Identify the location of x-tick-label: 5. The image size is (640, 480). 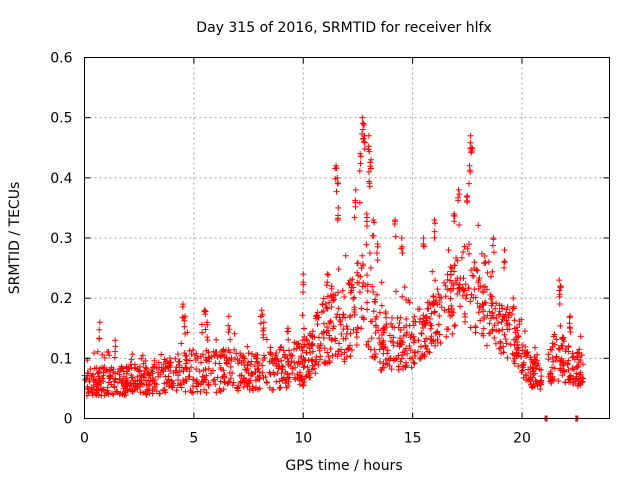
(193, 439).